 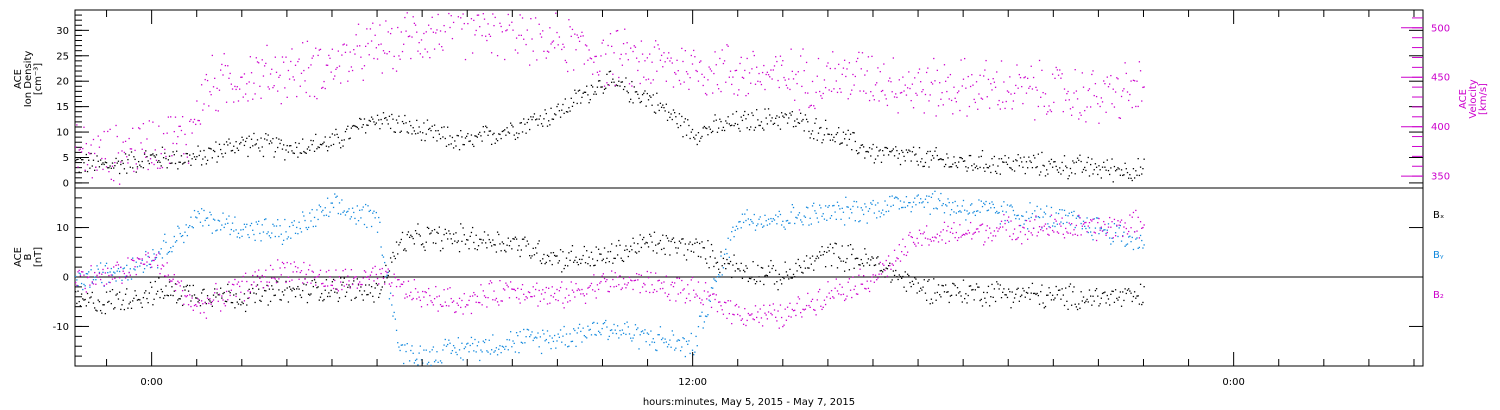 What do you see at coordinates (1473, 98) in the screenshot?
I see `right-axis-label-line: Velocity` at bounding box center [1473, 98].